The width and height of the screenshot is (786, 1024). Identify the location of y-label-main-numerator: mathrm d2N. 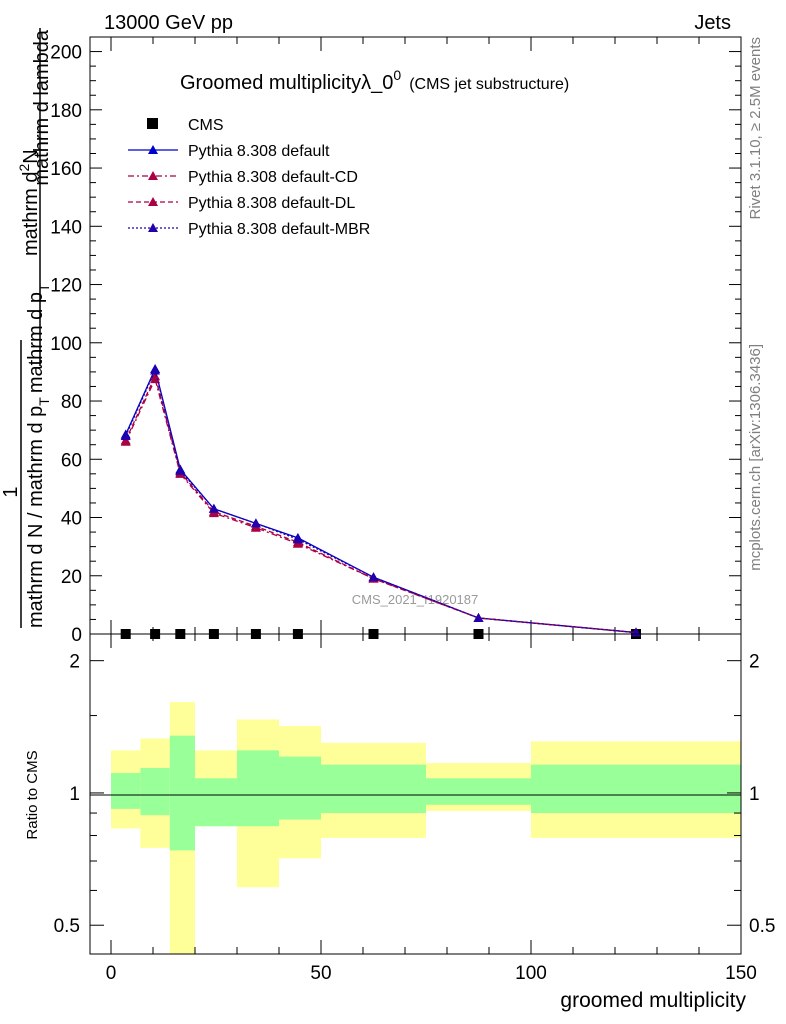
(29, 202).